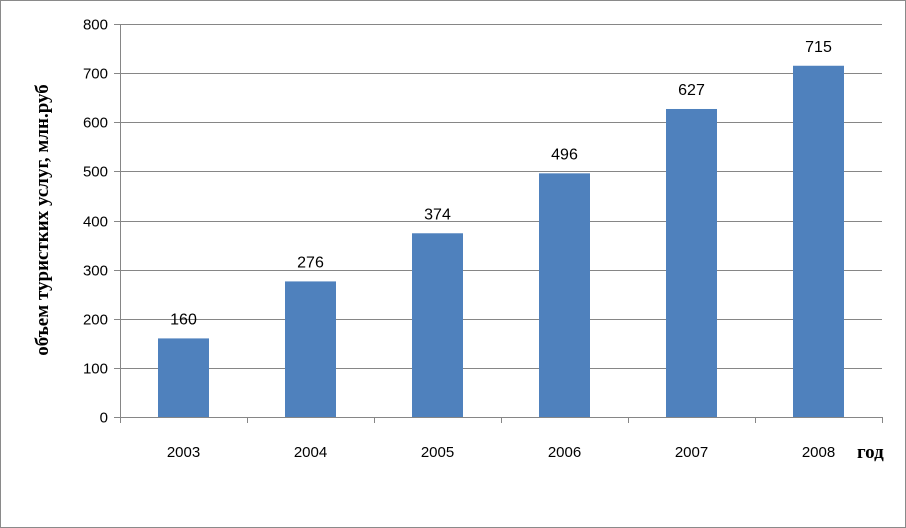 This screenshot has height=528, width=906. I want to click on y-tick-label: 500, so click(95, 172).